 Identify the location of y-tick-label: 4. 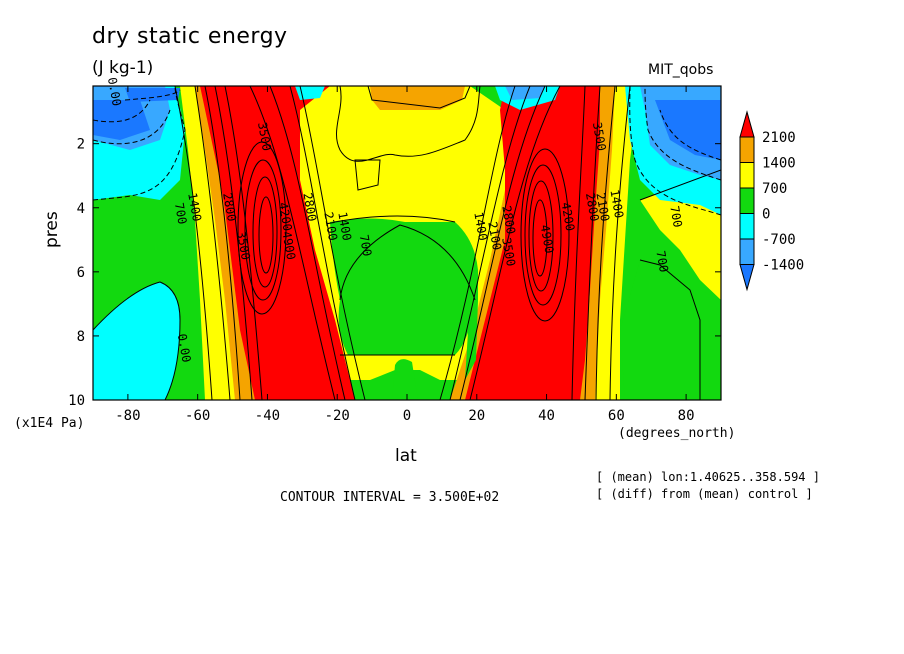
(81, 209).